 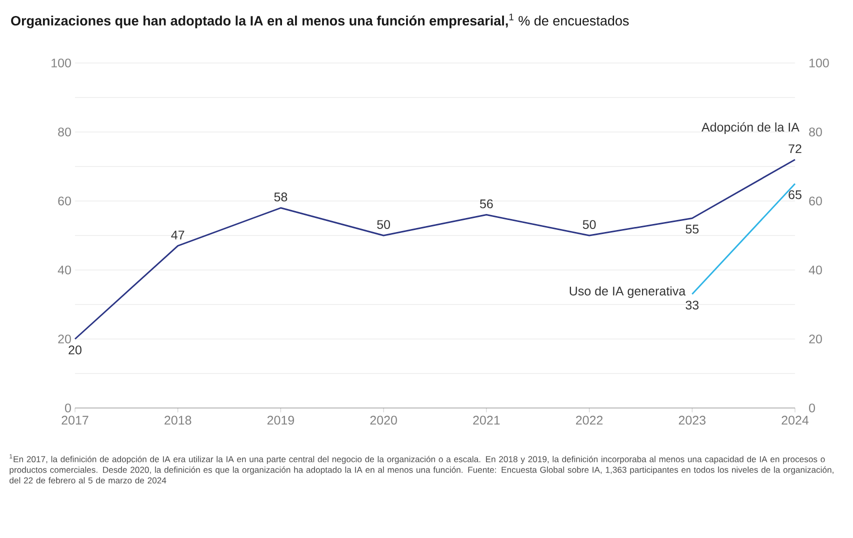 What do you see at coordinates (281, 197) in the screenshot?
I see `data-label: 58` at bounding box center [281, 197].